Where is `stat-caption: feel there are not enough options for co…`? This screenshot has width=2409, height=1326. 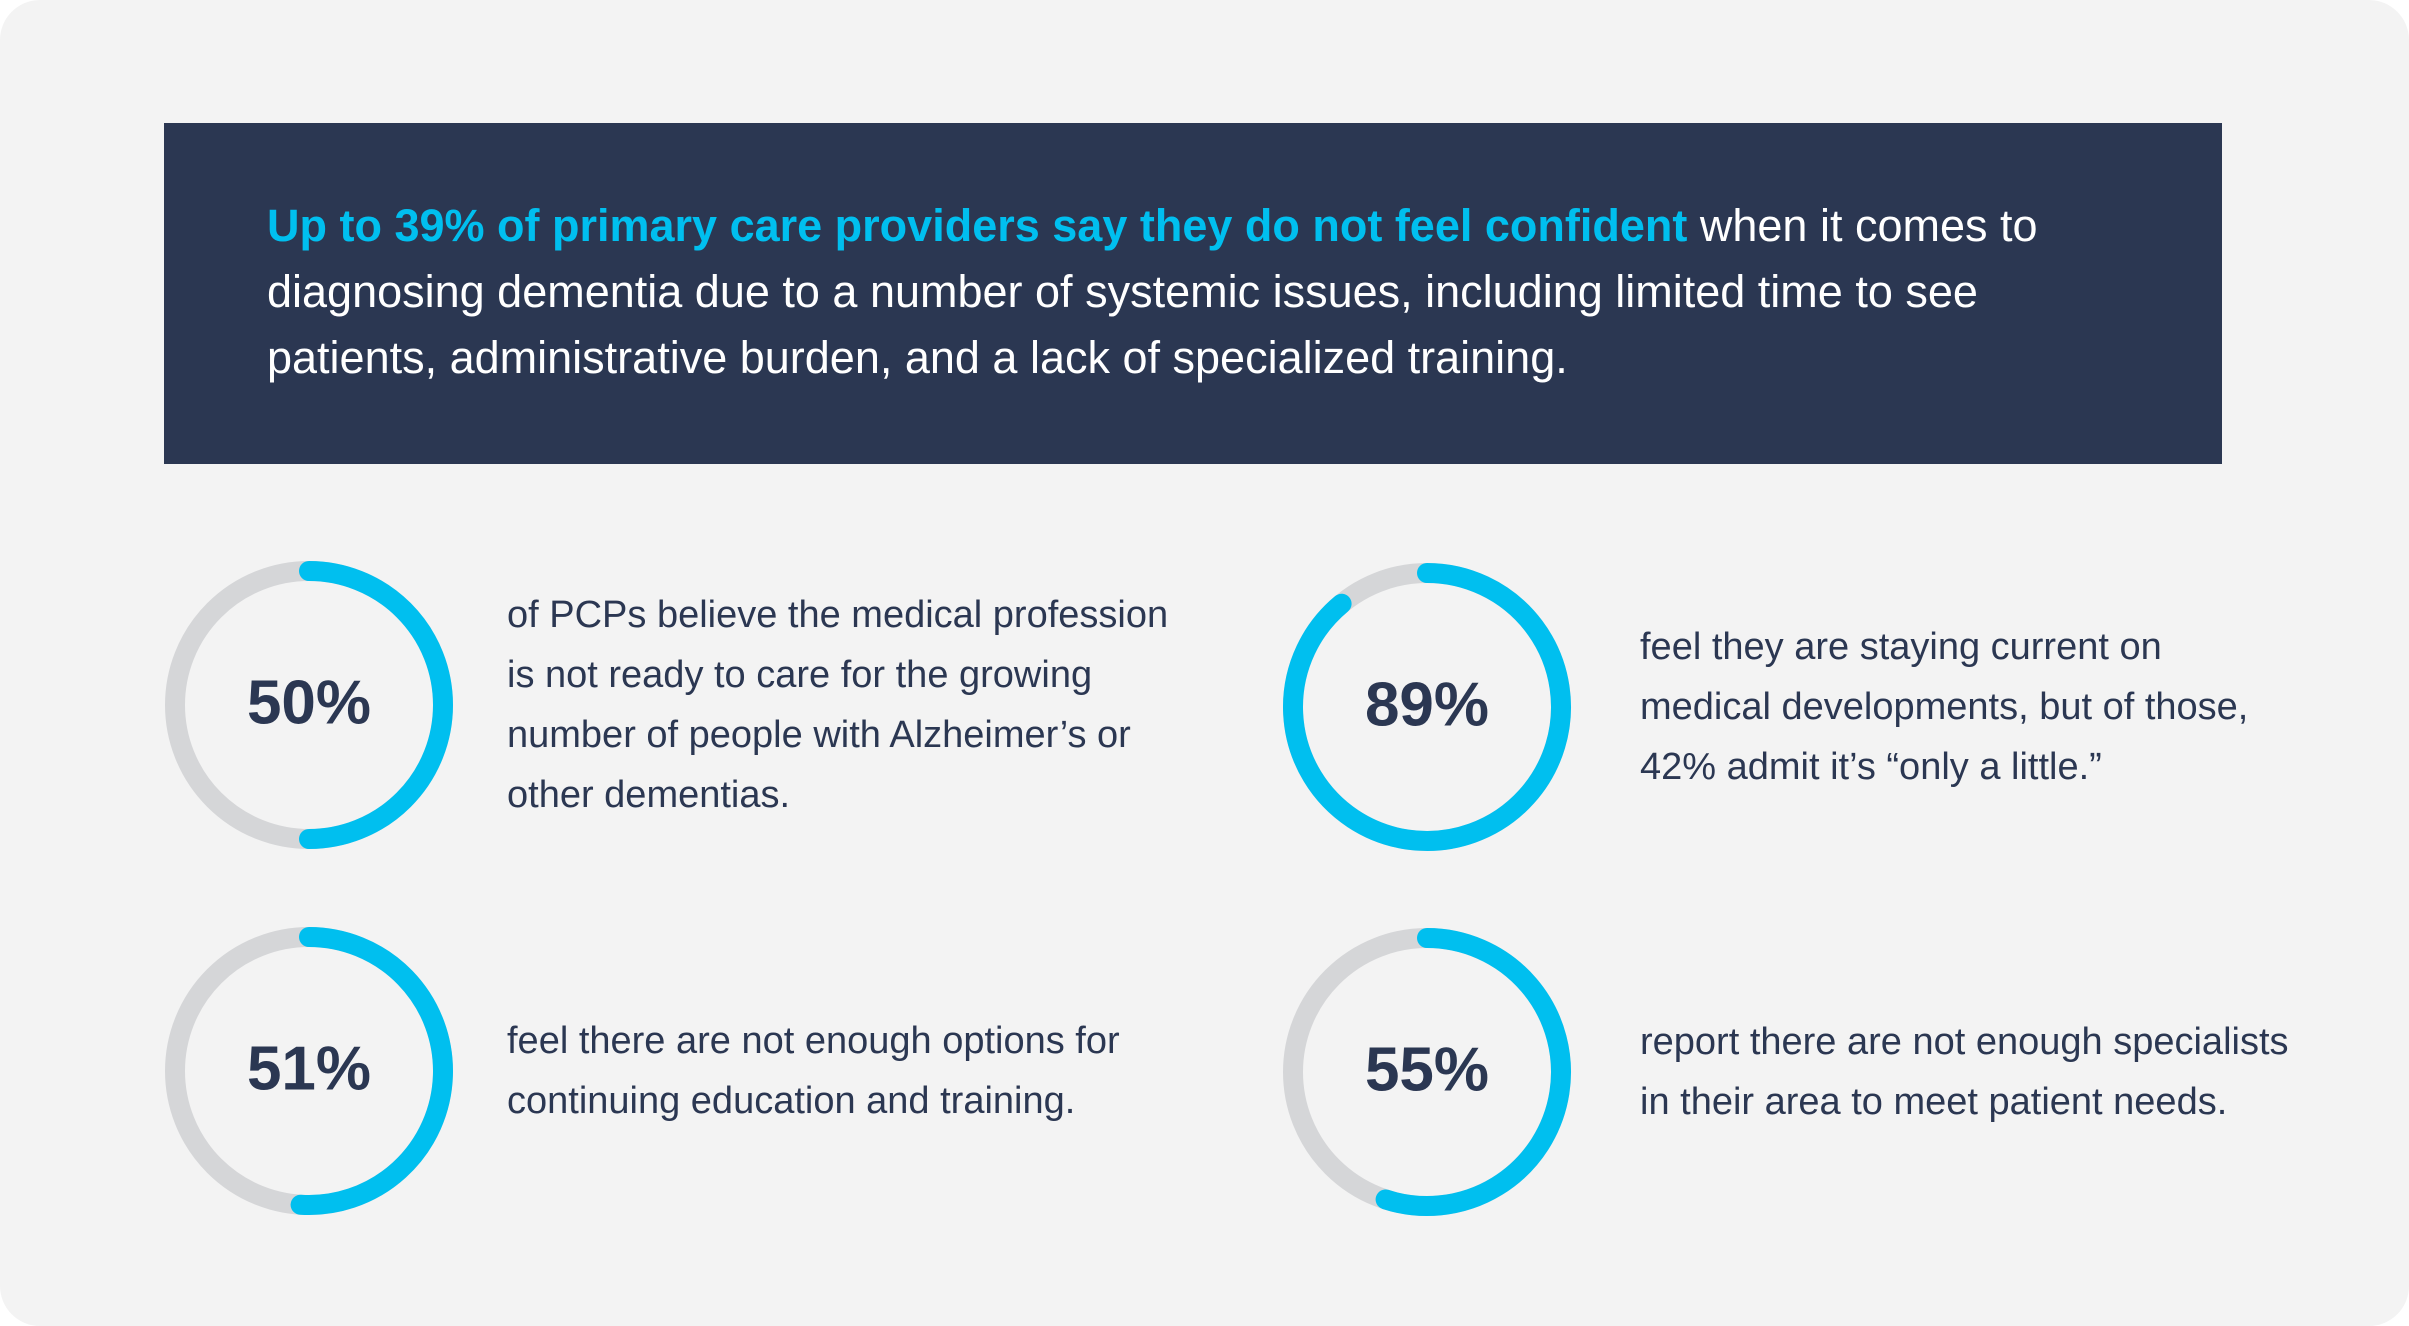
stat-caption: feel there are not enough options for co… is located at coordinates (813, 1071).